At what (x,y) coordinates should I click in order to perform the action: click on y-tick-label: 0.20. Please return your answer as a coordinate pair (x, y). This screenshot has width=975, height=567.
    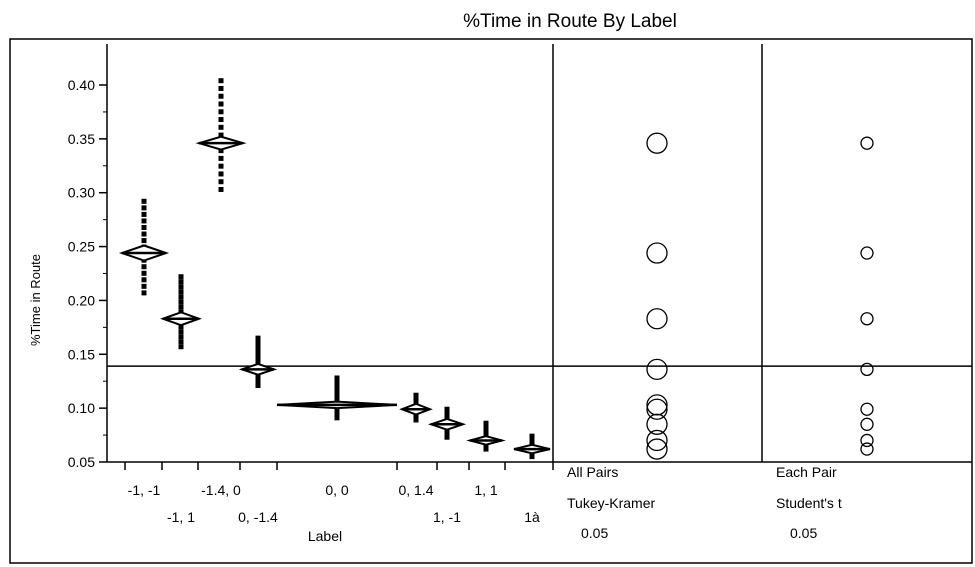
    Looking at the image, I should click on (81, 300).